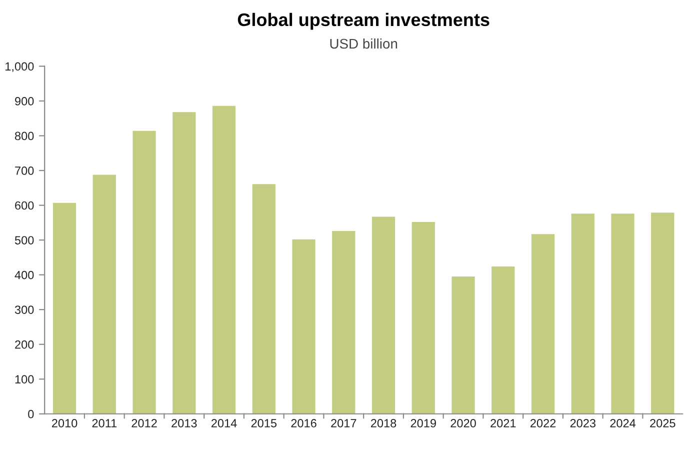  What do you see at coordinates (24, 101) in the screenshot?
I see `y-tick-label: 900` at bounding box center [24, 101].